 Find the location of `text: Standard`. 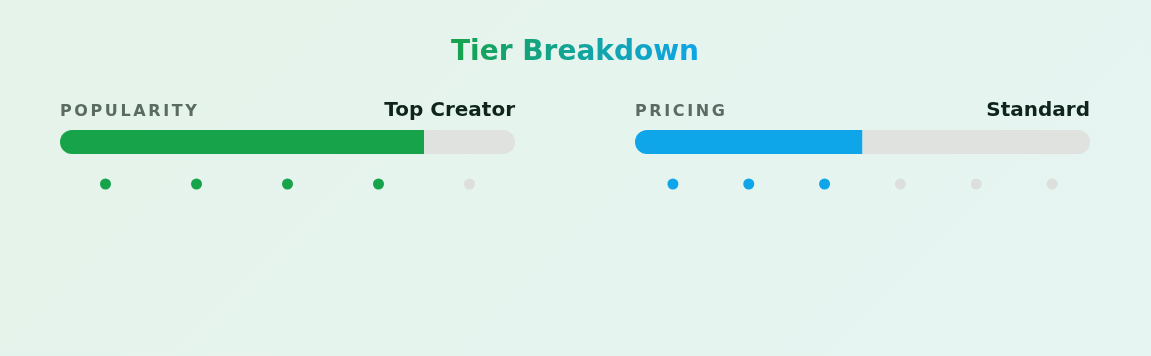

text: Standard is located at coordinates (1038, 109).